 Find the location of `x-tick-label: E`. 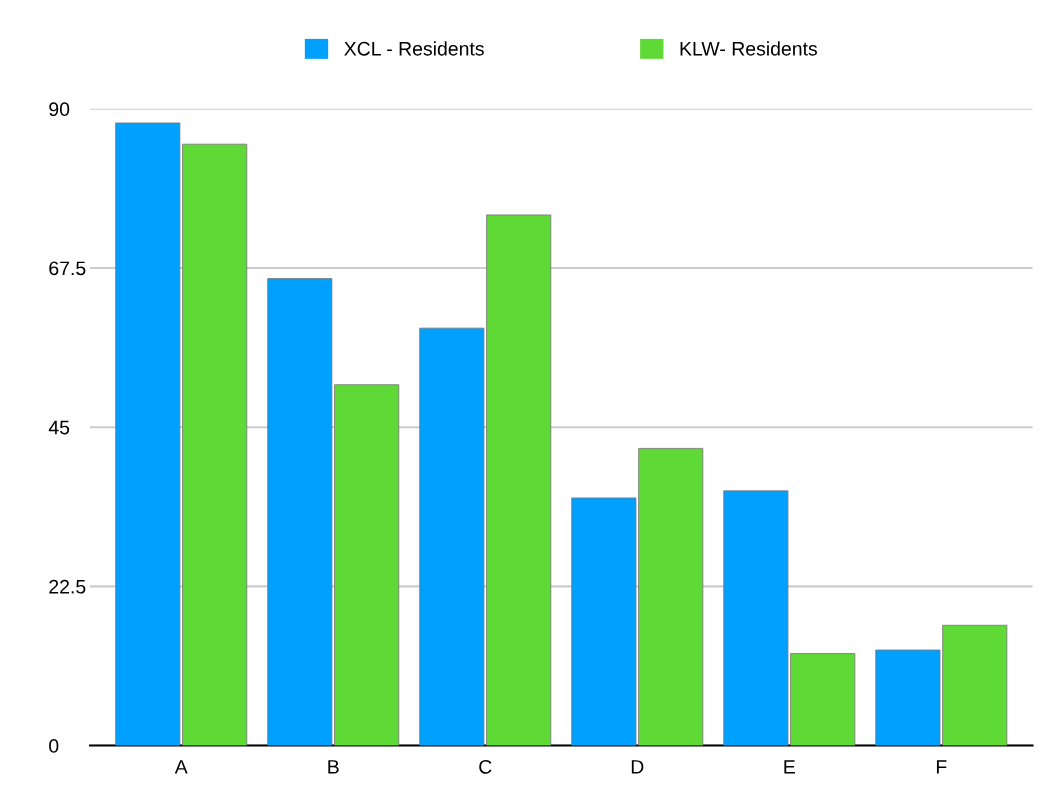

x-tick-label: E is located at coordinates (789, 767).